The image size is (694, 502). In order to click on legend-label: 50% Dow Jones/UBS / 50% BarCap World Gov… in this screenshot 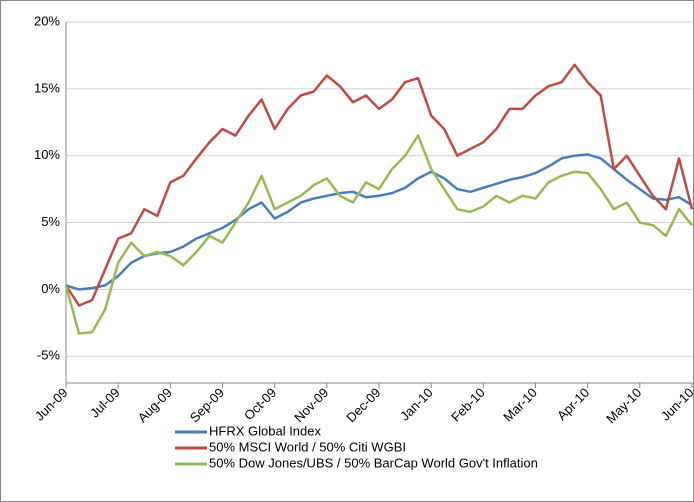, I will do `click(373, 462)`.